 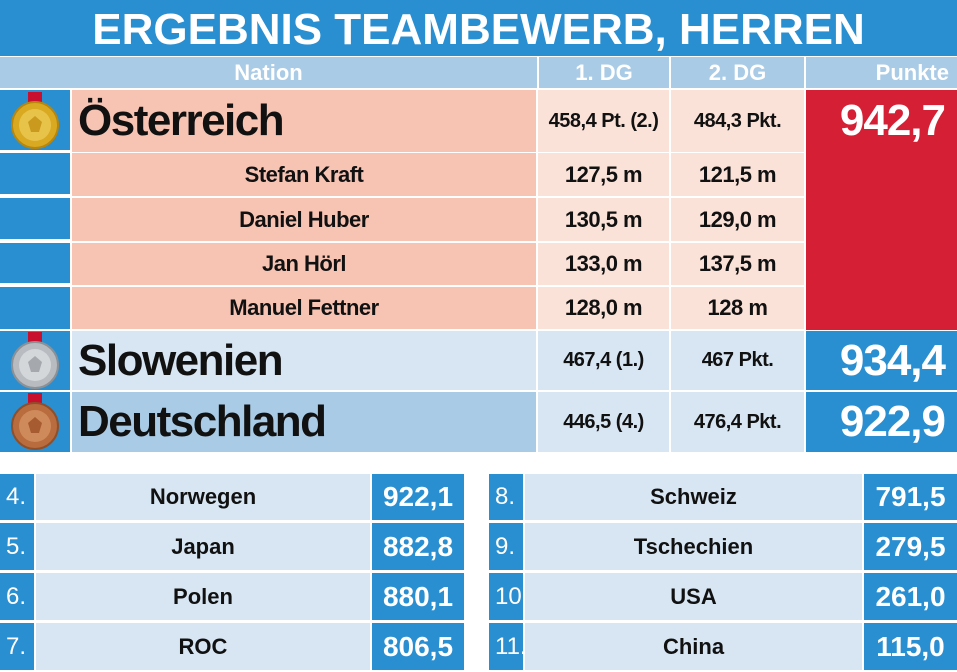 I want to click on nation-points: 880,1, so click(x=418, y=596).